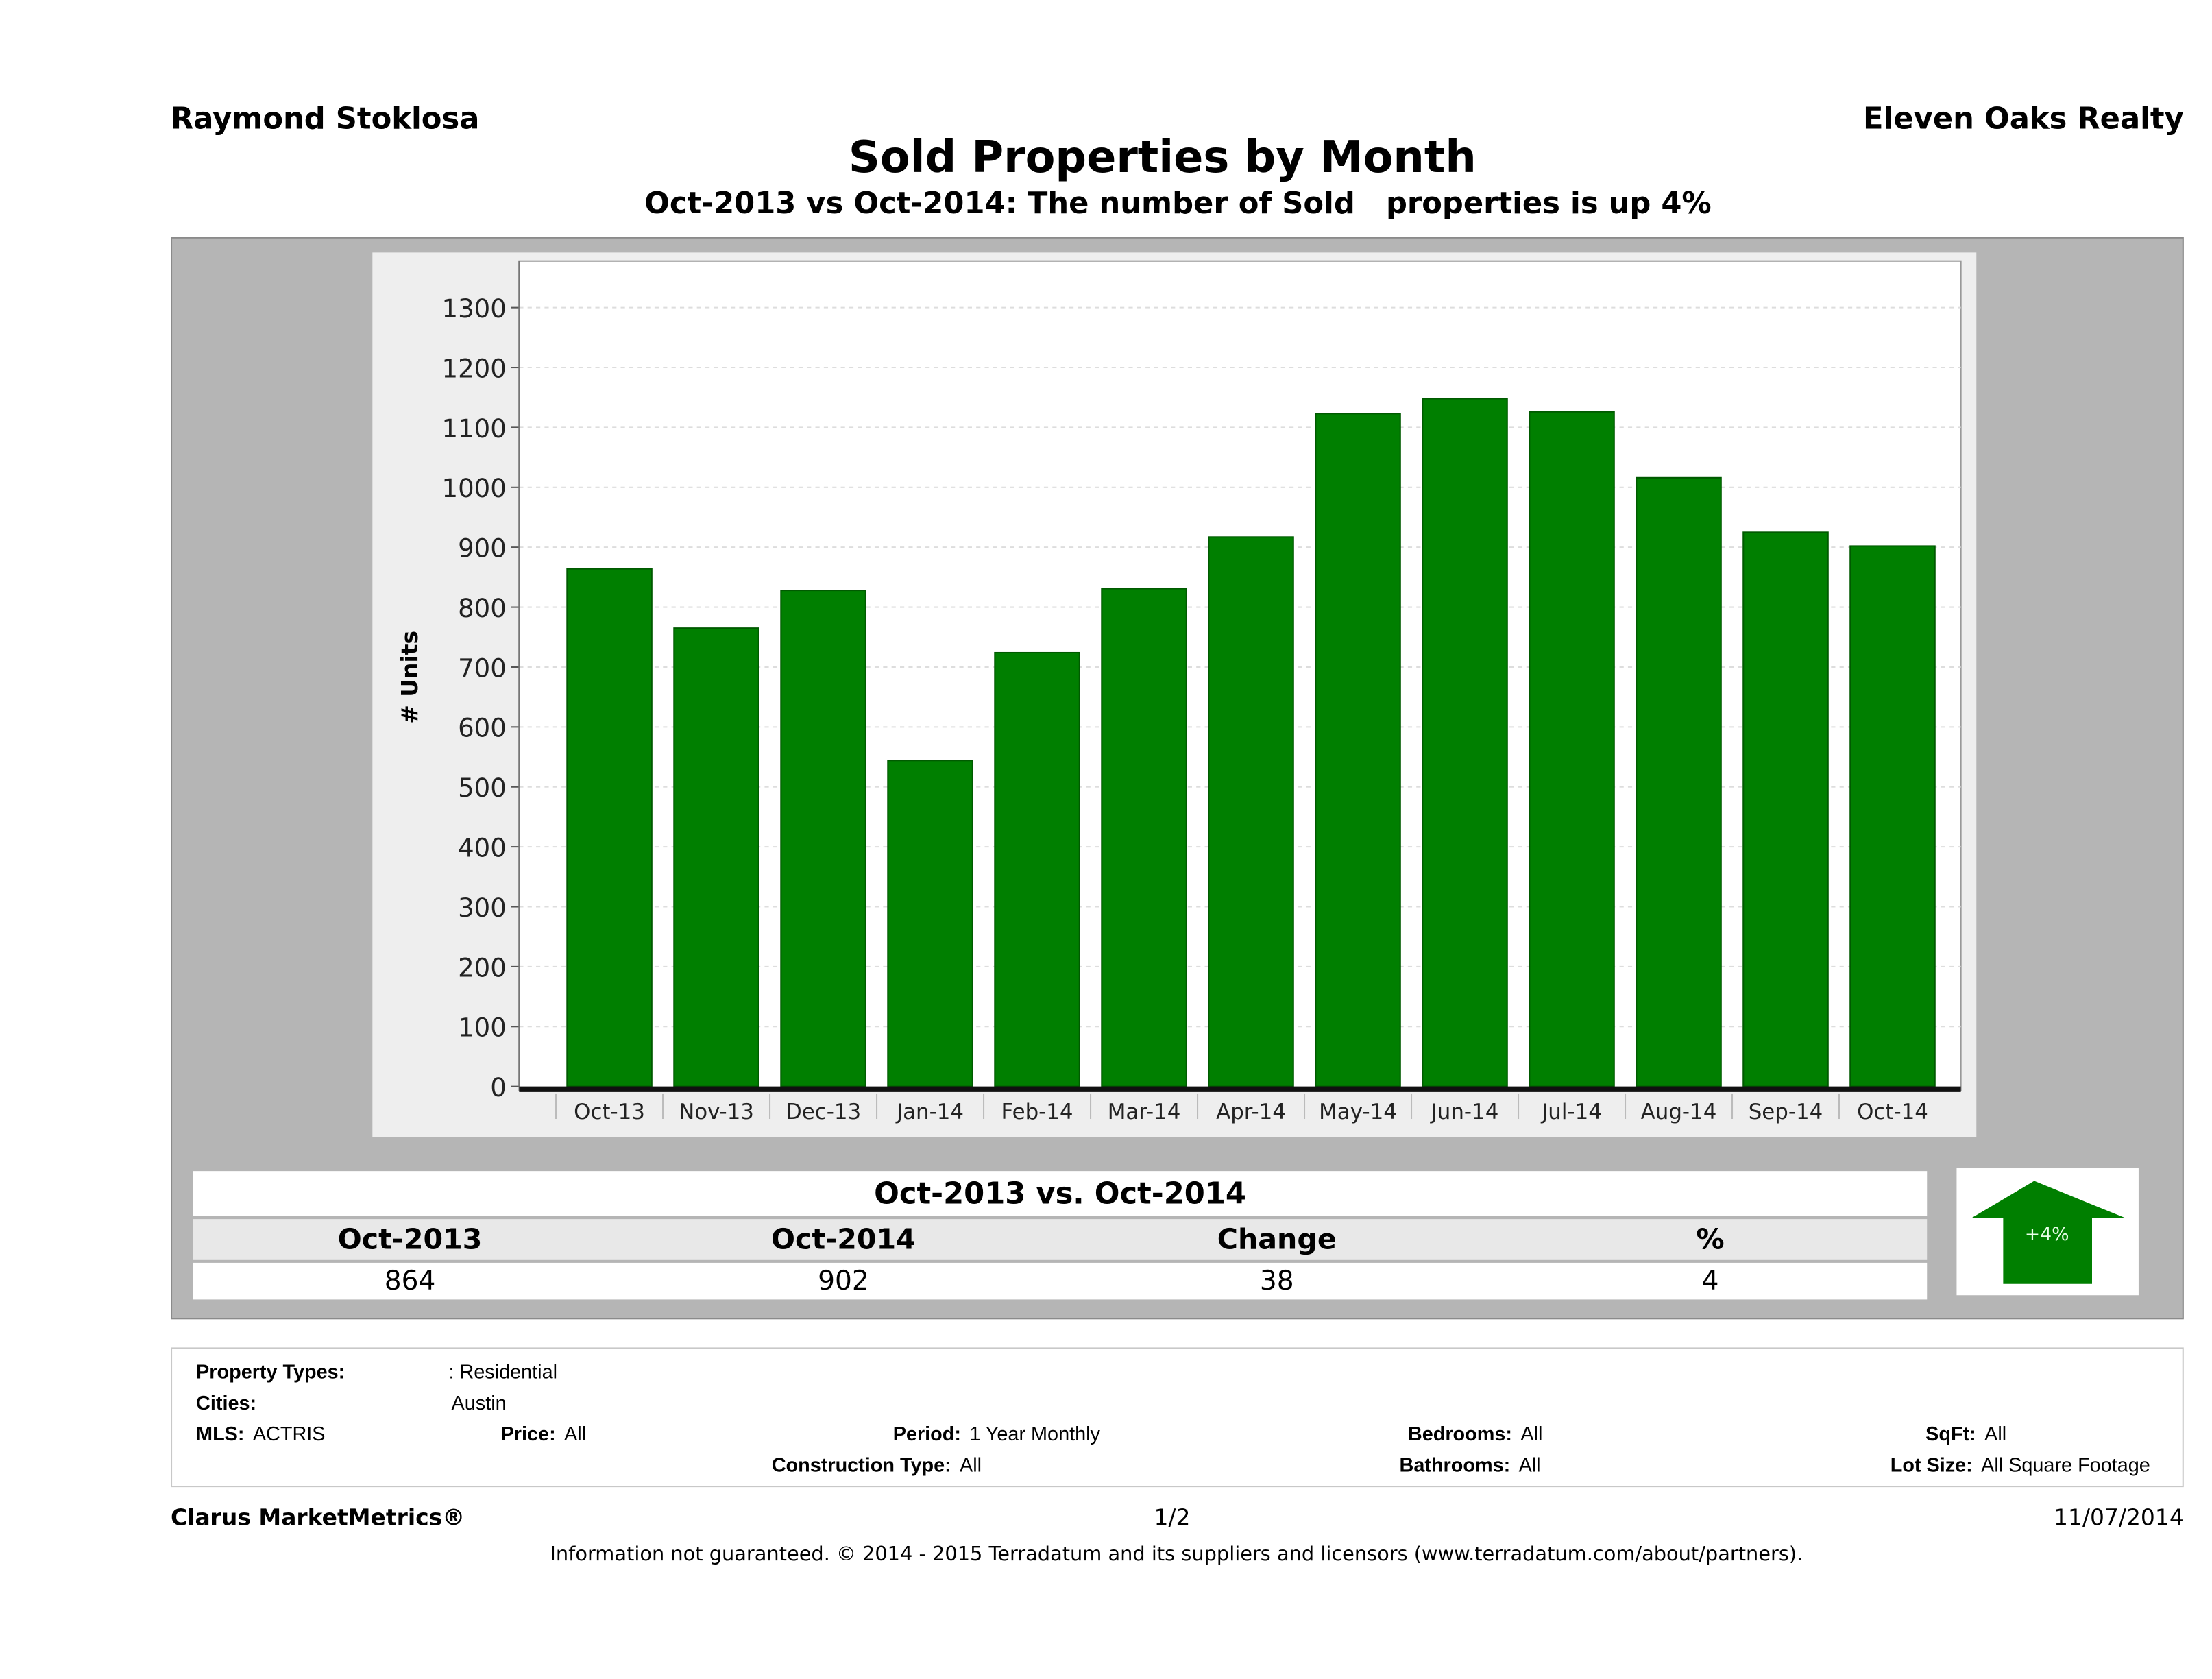  What do you see at coordinates (929, 1112) in the screenshot?
I see `x-tick-label: Jan-14` at bounding box center [929, 1112].